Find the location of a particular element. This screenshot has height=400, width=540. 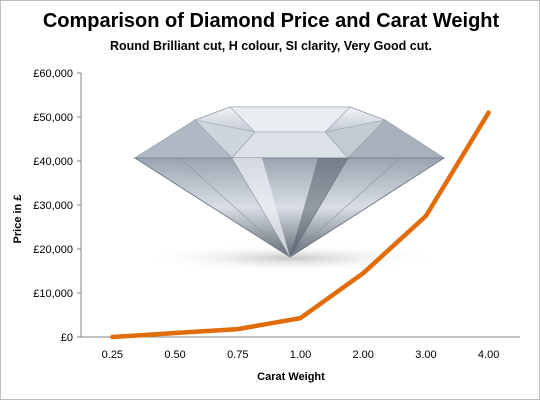

x-ticks: 0.25 0.50 0.75 1.00 2.00 3.00 4.00 is located at coordinates (301, 355).